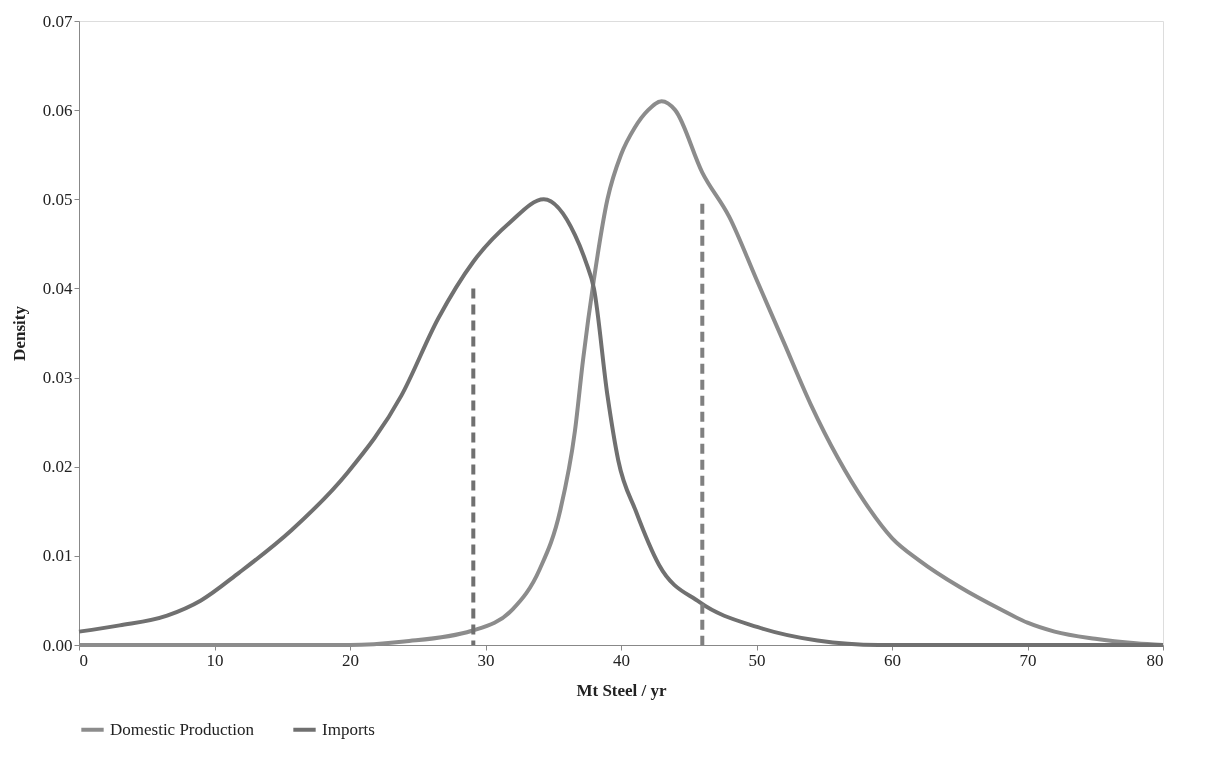  Describe the element at coordinates (57, 199) in the screenshot. I see `y-tick-label: 0.05` at that location.